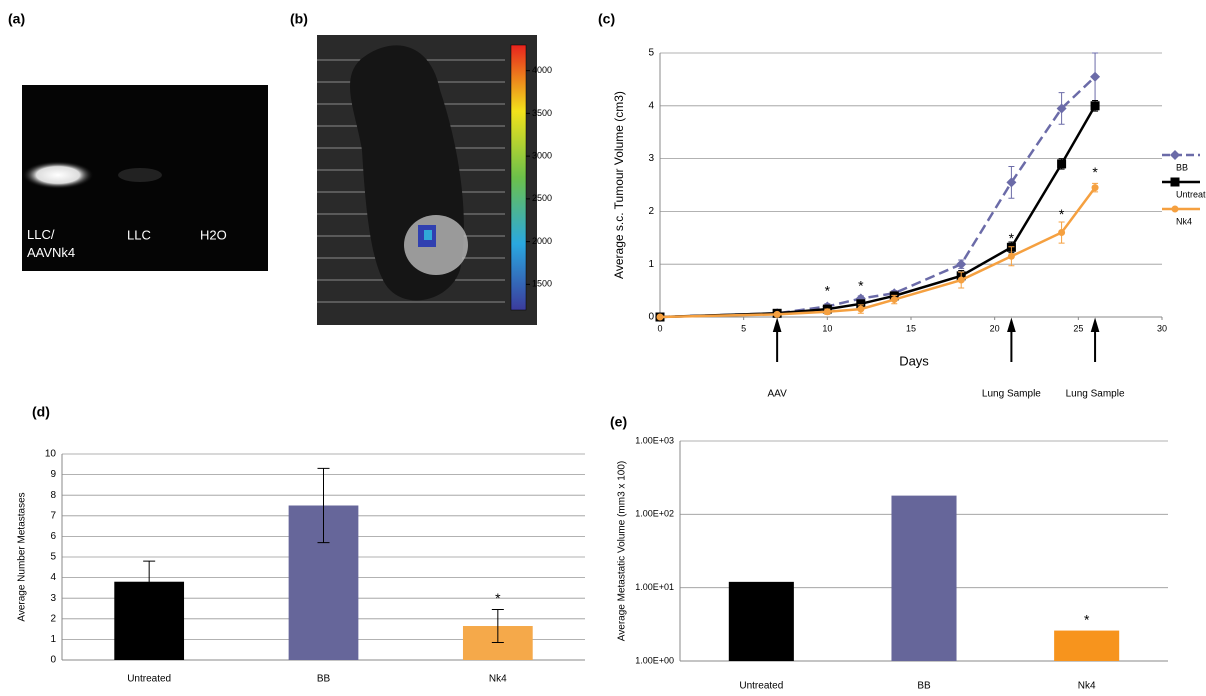 This screenshot has width=1206, height=696. Describe the element at coordinates (1182, 167) in the screenshot. I see `legend-label: BB` at that location.